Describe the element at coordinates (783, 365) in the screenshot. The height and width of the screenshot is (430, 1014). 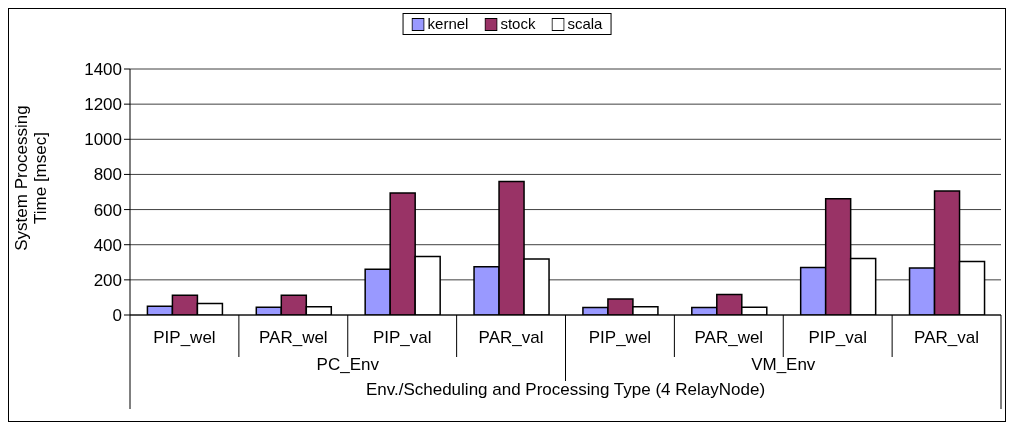
I see `text: VM_Env` at that location.